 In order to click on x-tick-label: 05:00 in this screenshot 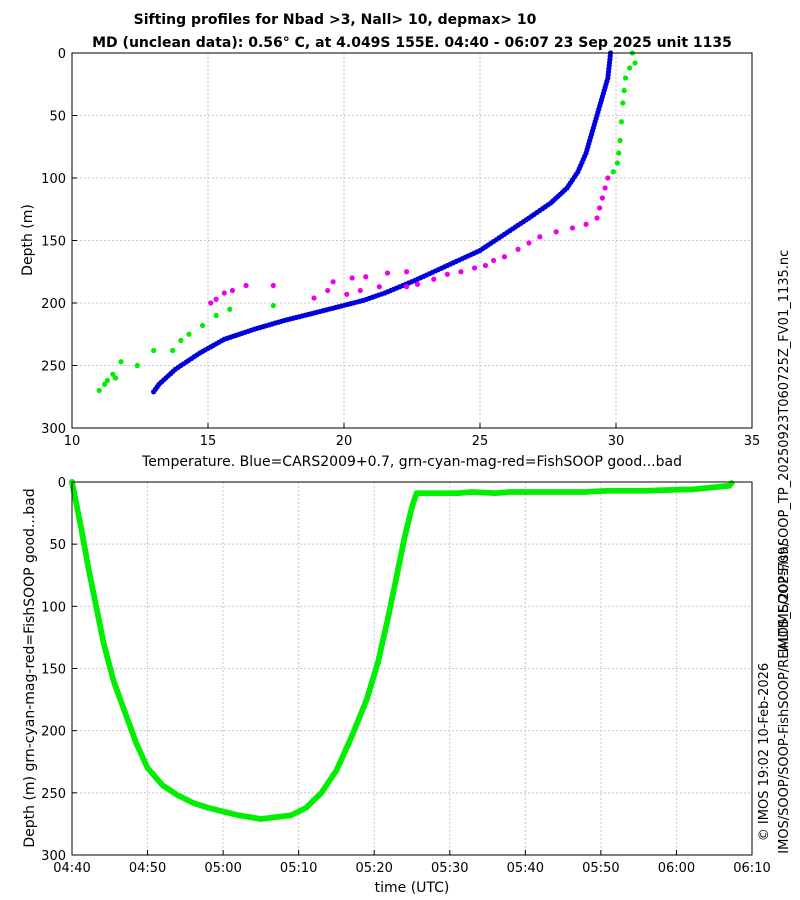, I will do `click(222, 868)`.